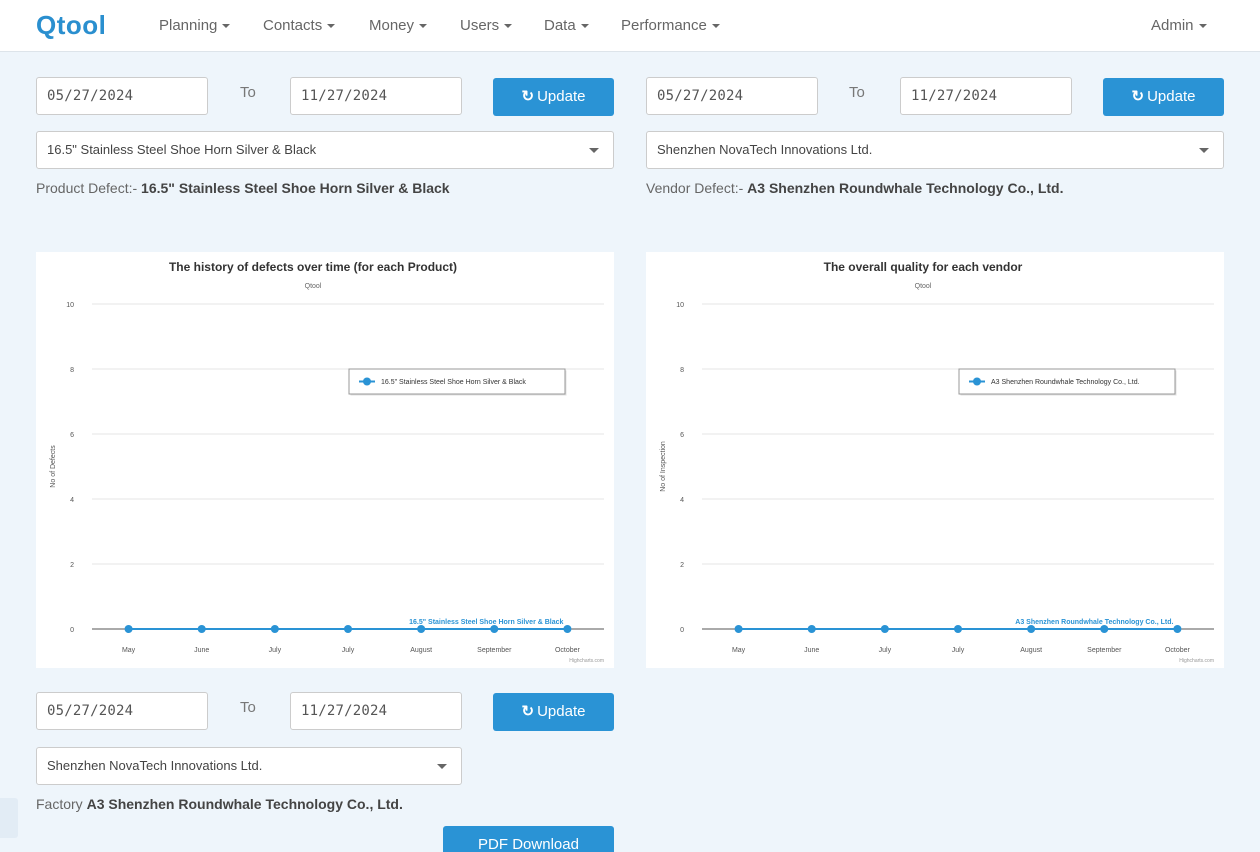  I want to click on product-update-button: ↻ Update, so click(553, 97).